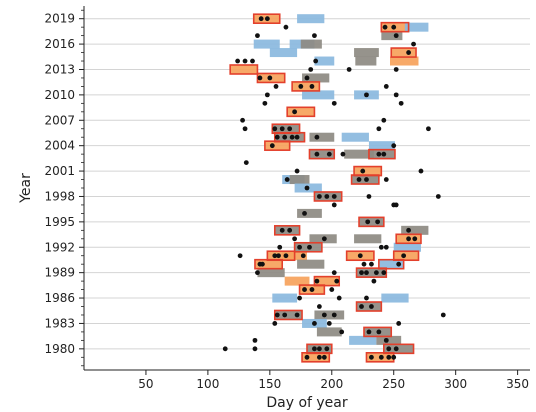 The width and height of the screenshot is (536, 412). Describe the element at coordinates (59, 44) in the screenshot. I see `y-tick-label: 2016` at that location.